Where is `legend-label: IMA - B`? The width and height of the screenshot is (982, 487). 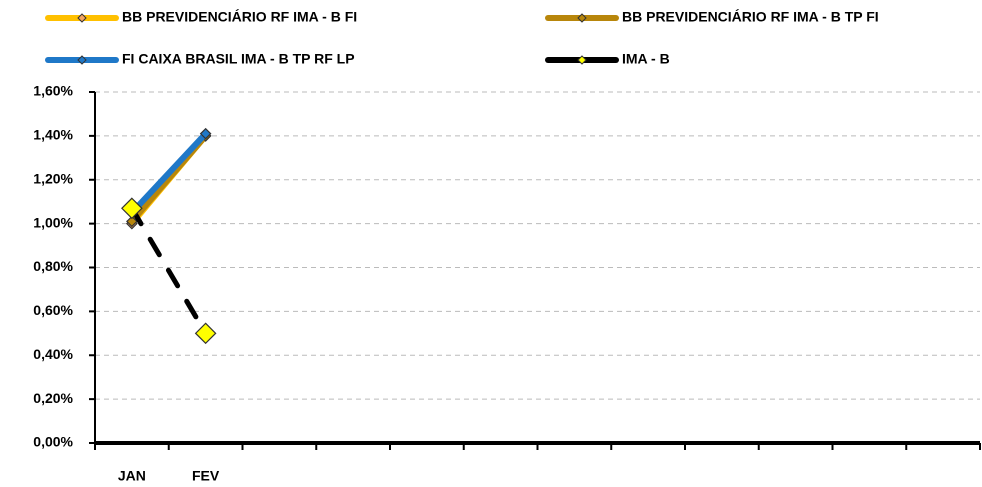 legend-label: IMA - B is located at coordinates (646, 59).